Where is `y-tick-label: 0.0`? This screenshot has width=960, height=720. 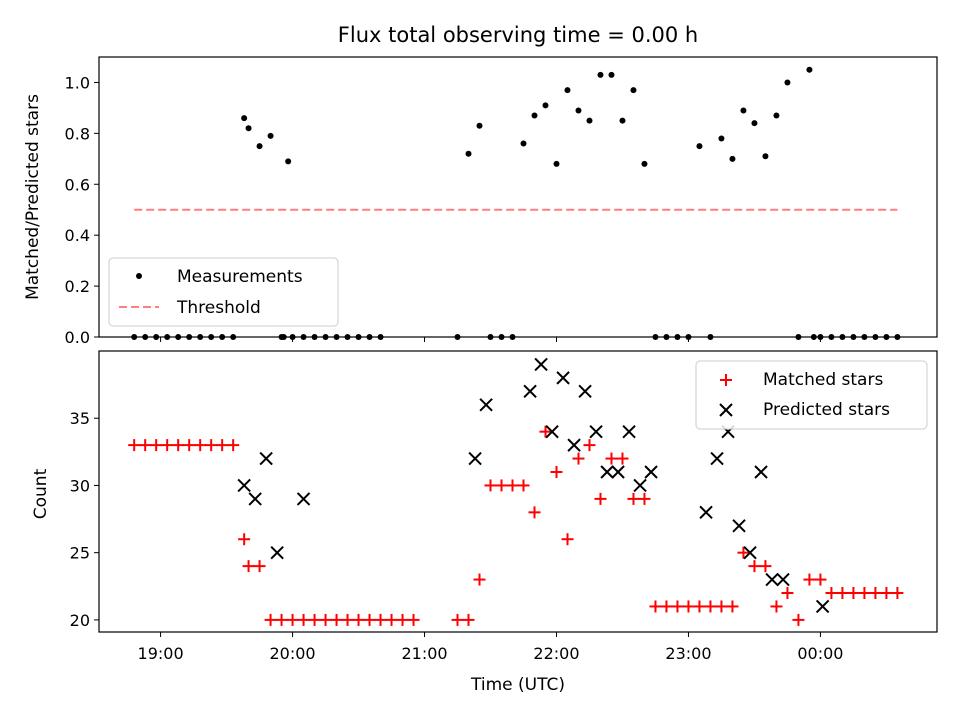 y-tick-label: 0.0 is located at coordinates (77, 337).